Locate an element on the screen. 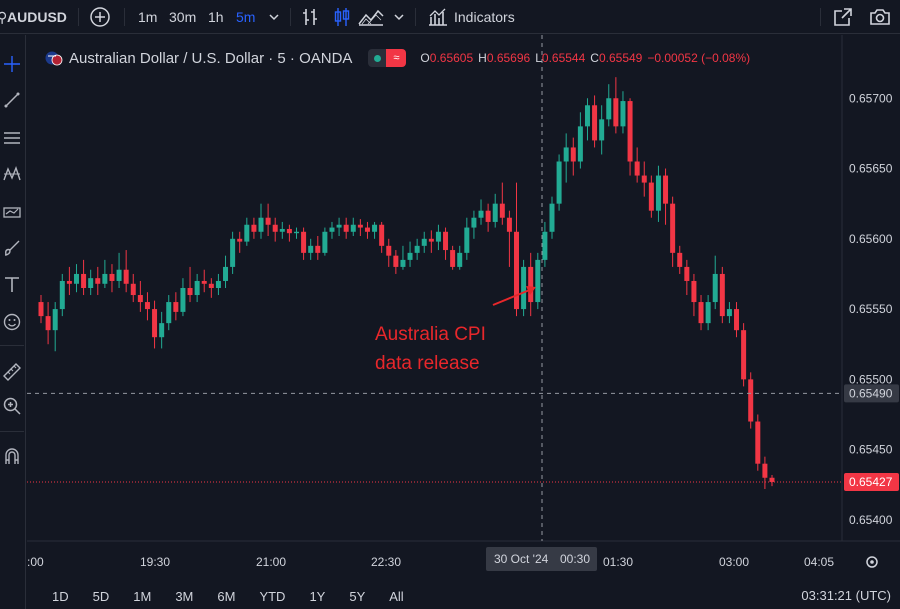 Image resolution: width=900 pixels, height=609 pixels. magnet-tool is located at coordinates (12, 456).